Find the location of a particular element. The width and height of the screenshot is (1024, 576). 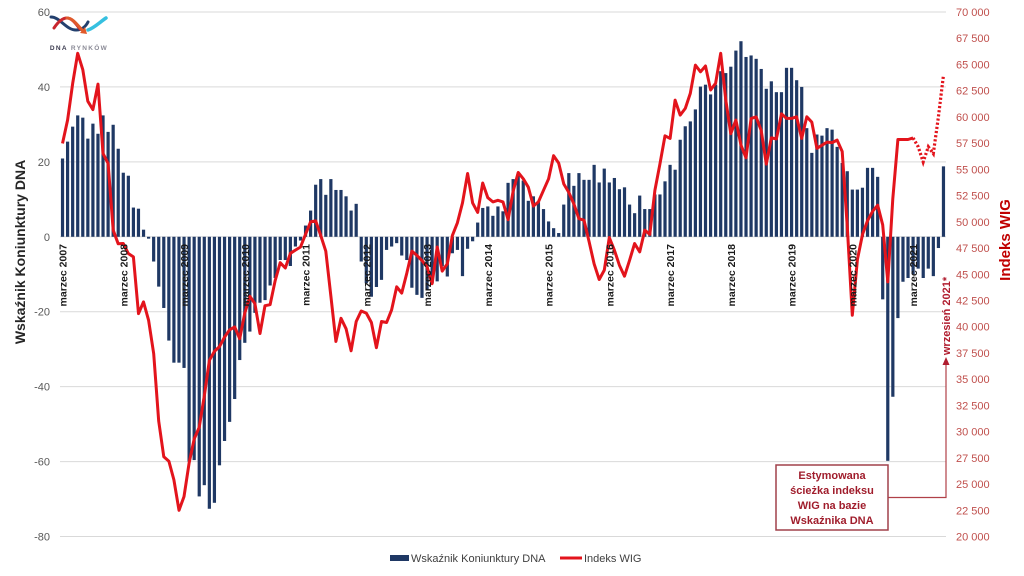

right-axis-tick-label: 47 500 is located at coordinates (973, 249).